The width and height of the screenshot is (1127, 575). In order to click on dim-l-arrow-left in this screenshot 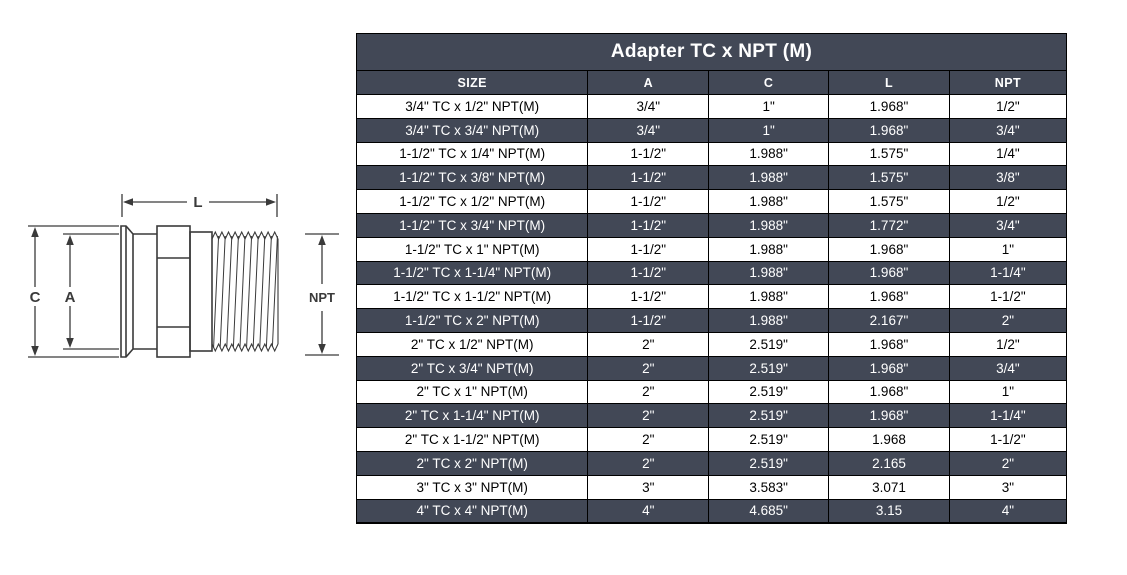, I will do `click(128, 202)`.